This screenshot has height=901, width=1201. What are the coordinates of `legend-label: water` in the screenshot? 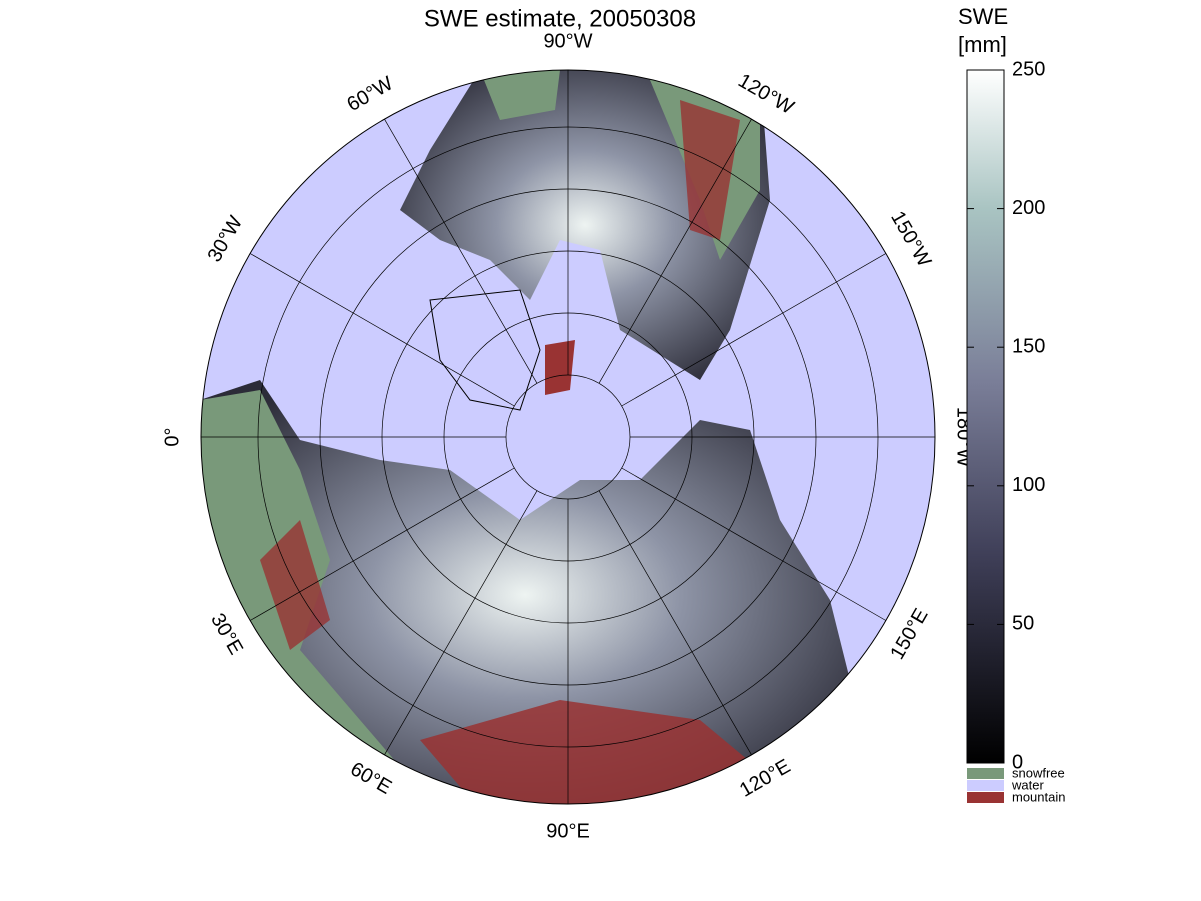 It's located at (1027, 784).